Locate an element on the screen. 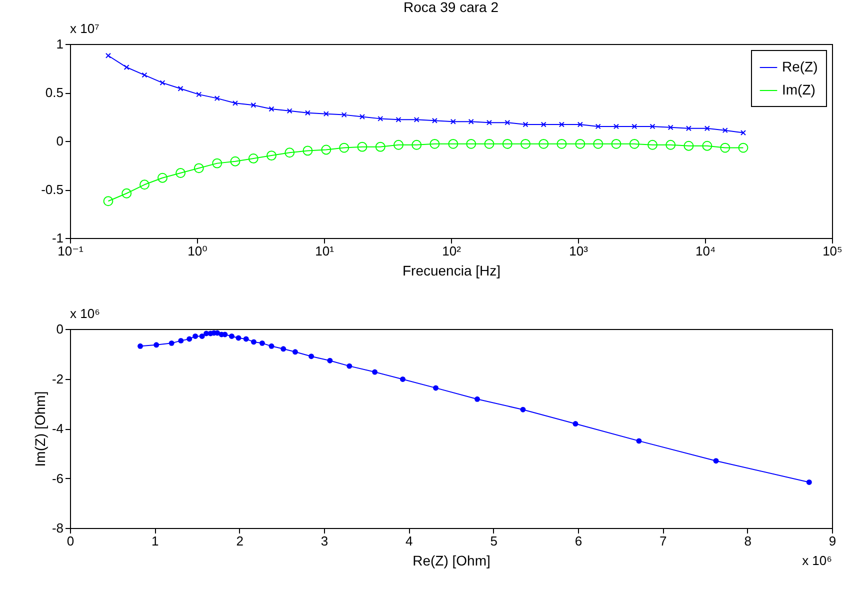 Image resolution: width=854 pixels, height=591 pixels. text: x 10⁷ is located at coordinates (85, 28).